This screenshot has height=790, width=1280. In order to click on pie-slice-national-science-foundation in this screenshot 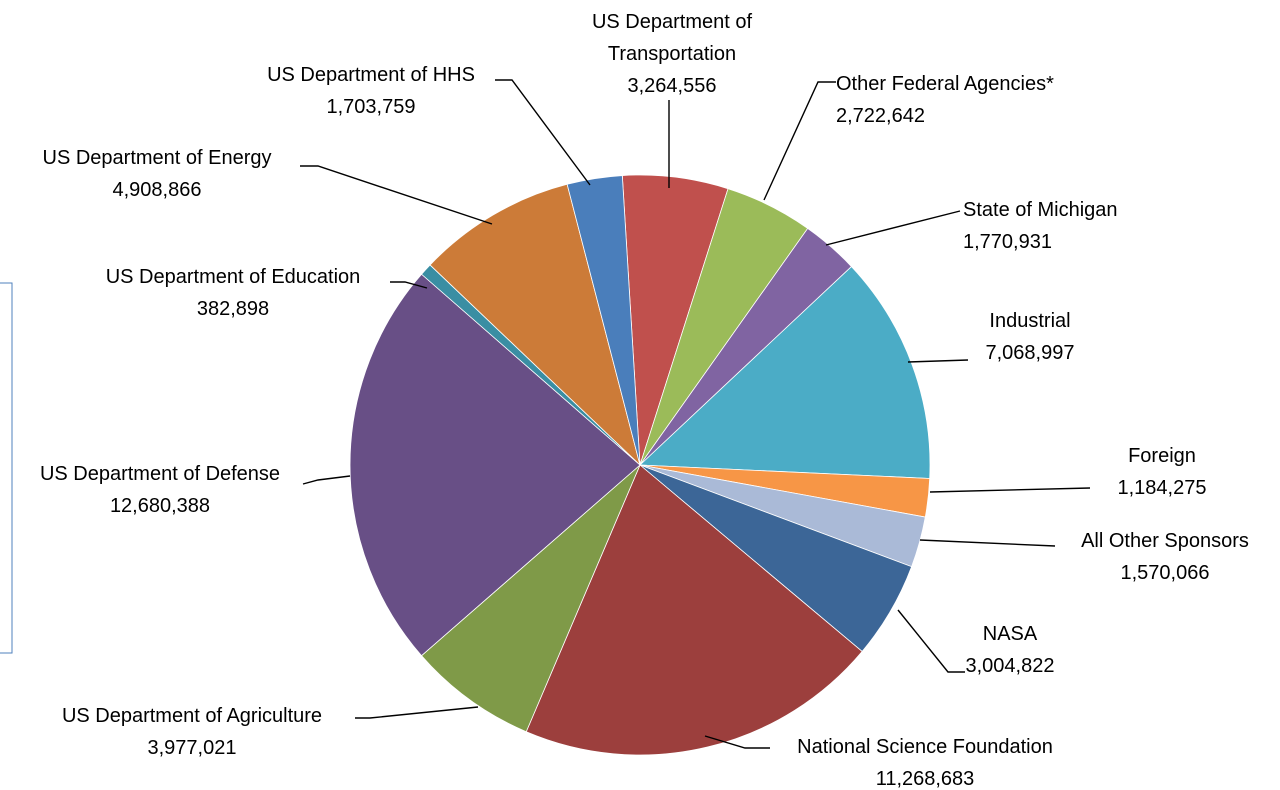, I will do `click(694, 610)`.